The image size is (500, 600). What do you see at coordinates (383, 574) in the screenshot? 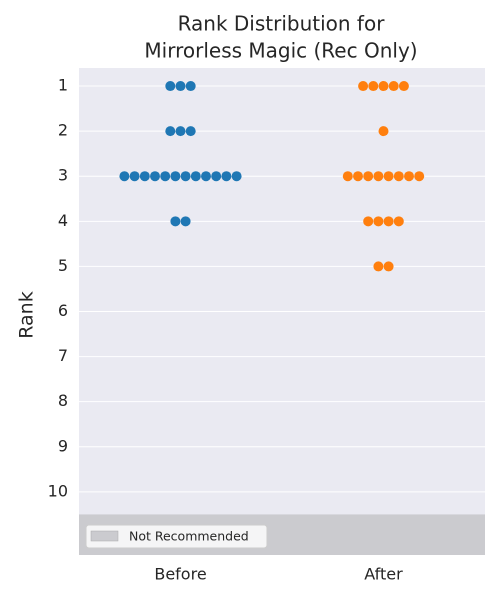
I see `x-tick-label: After` at bounding box center [383, 574].